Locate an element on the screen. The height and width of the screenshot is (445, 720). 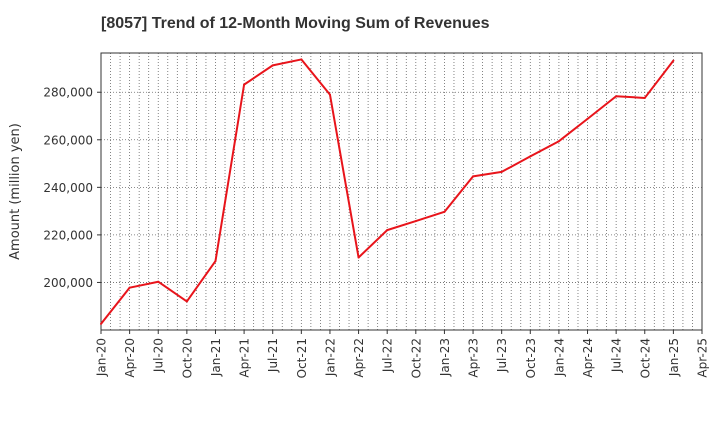
x-tick-label: Apr-24 is located at coordinates (588, 358).